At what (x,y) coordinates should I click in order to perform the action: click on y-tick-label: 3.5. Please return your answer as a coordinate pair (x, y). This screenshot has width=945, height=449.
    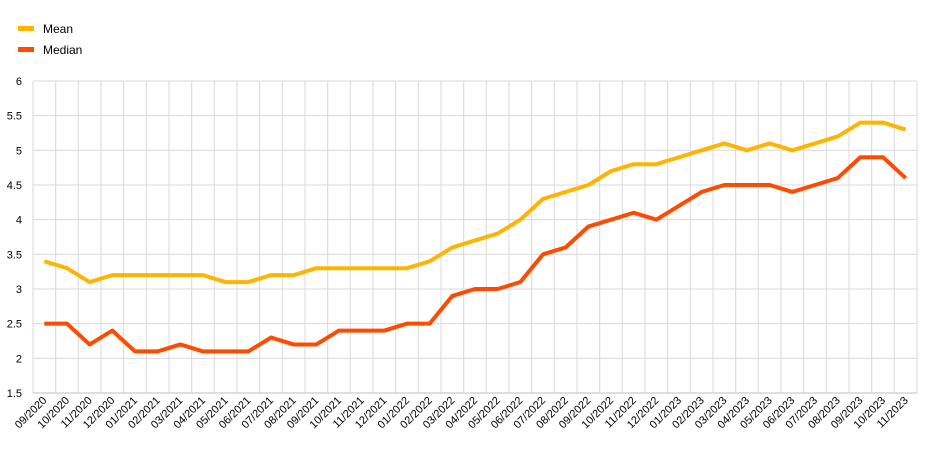
    Looking at the image, I should click on (14, 255).